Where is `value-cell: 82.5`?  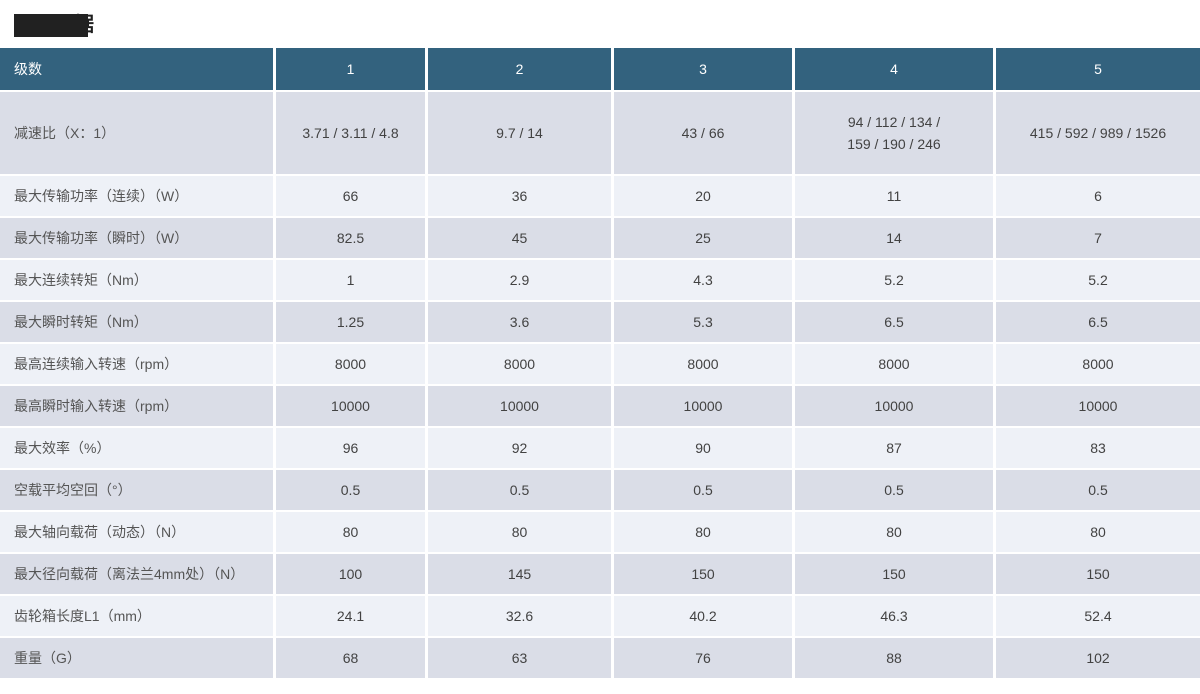
value-cell: 82.5 is located at coordinates (349, 239).